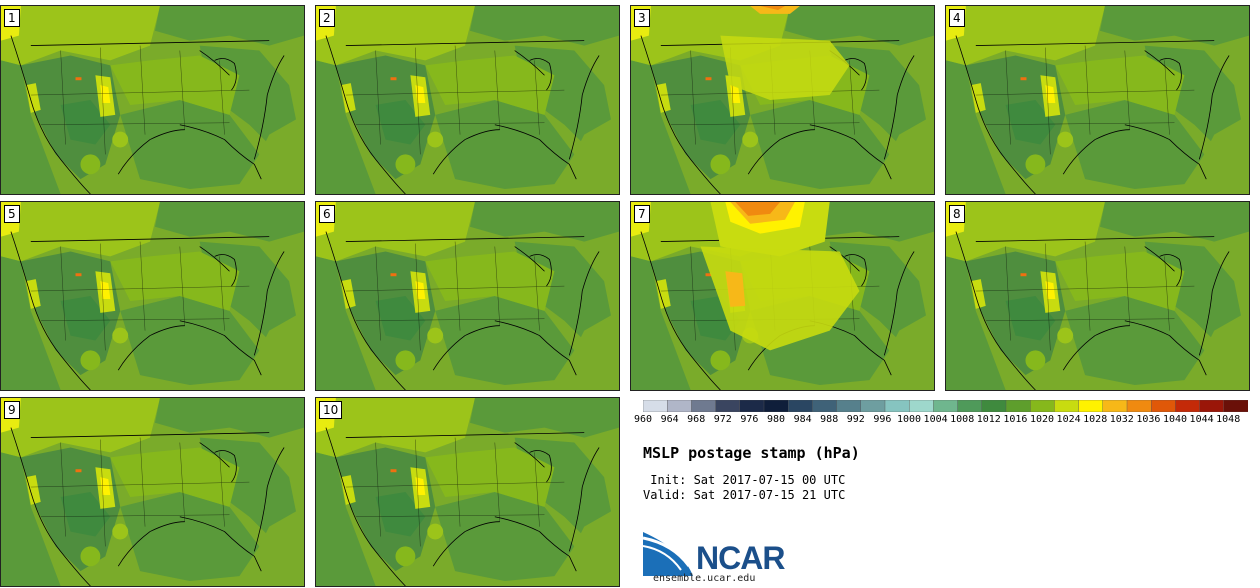 The height and width of the screenshot is (588, 1260). I want to click on stamp-panel-4: 4, so click(1097, 100).